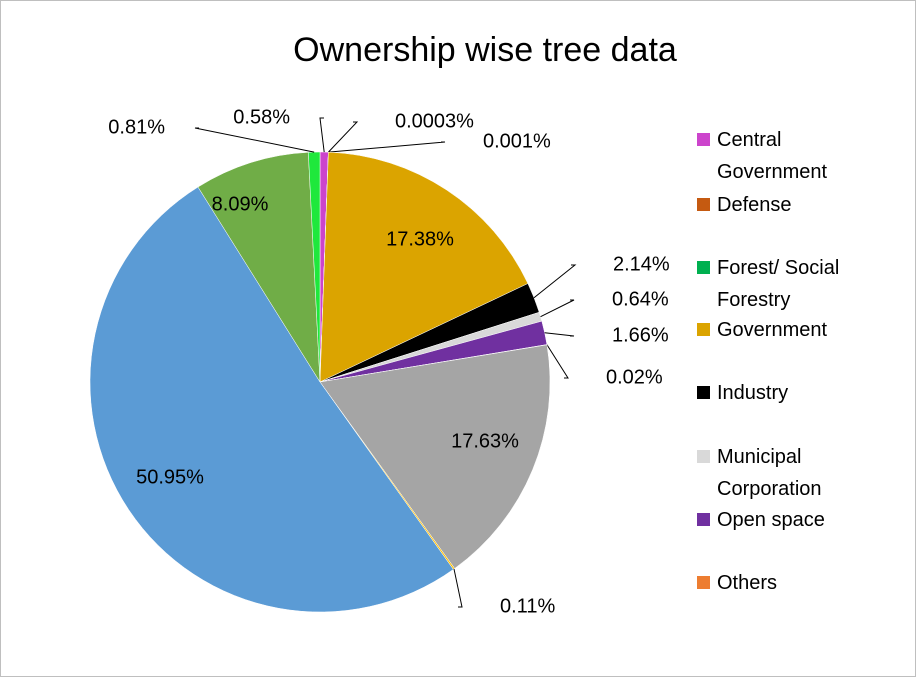 The image size is (916, 677). Describe the element at coordinates (240, 204) in the screenshot. I see `data-label: 8.09%` at that location.